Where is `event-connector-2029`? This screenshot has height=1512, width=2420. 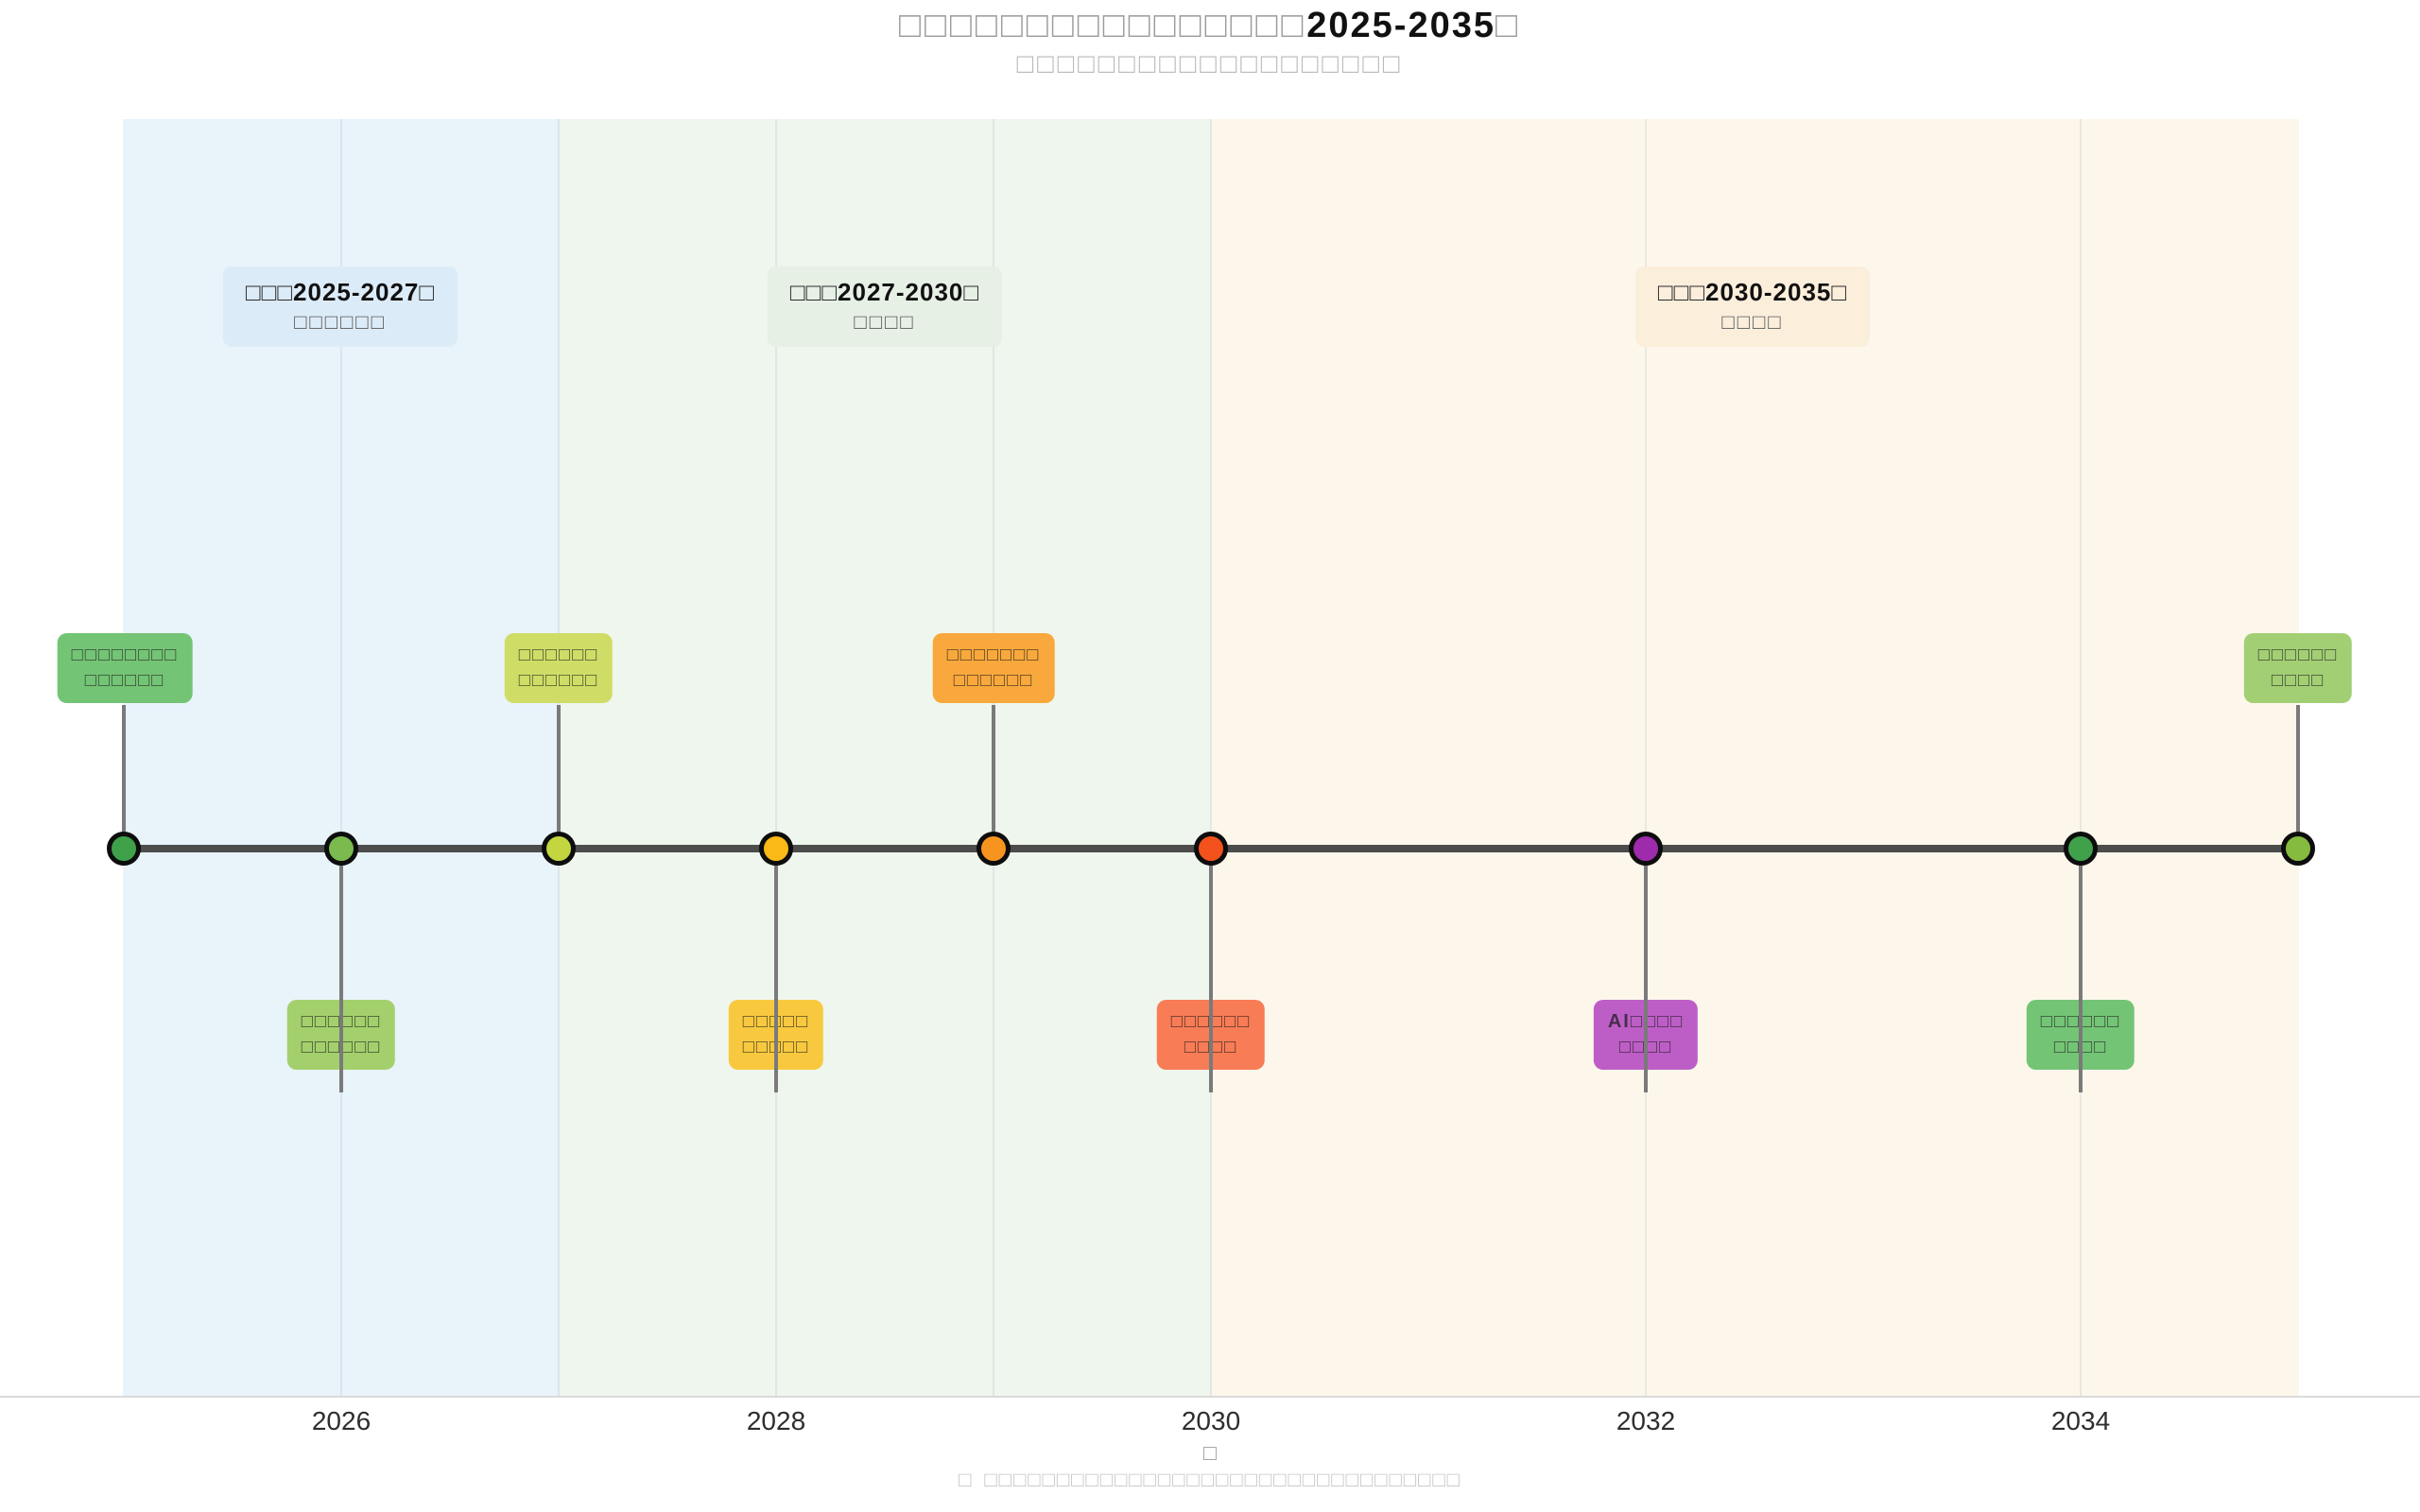
event-connector-2029 is located at coordinates (993, 777).